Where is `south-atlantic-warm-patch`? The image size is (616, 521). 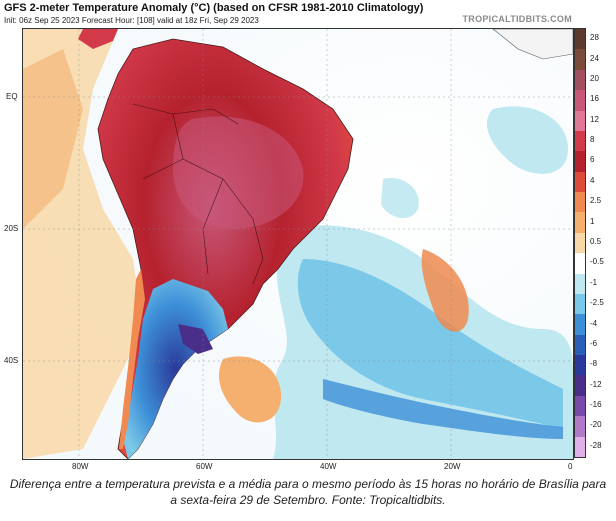
south-atlantic-warm-patch is located at coordinates (250, 389).